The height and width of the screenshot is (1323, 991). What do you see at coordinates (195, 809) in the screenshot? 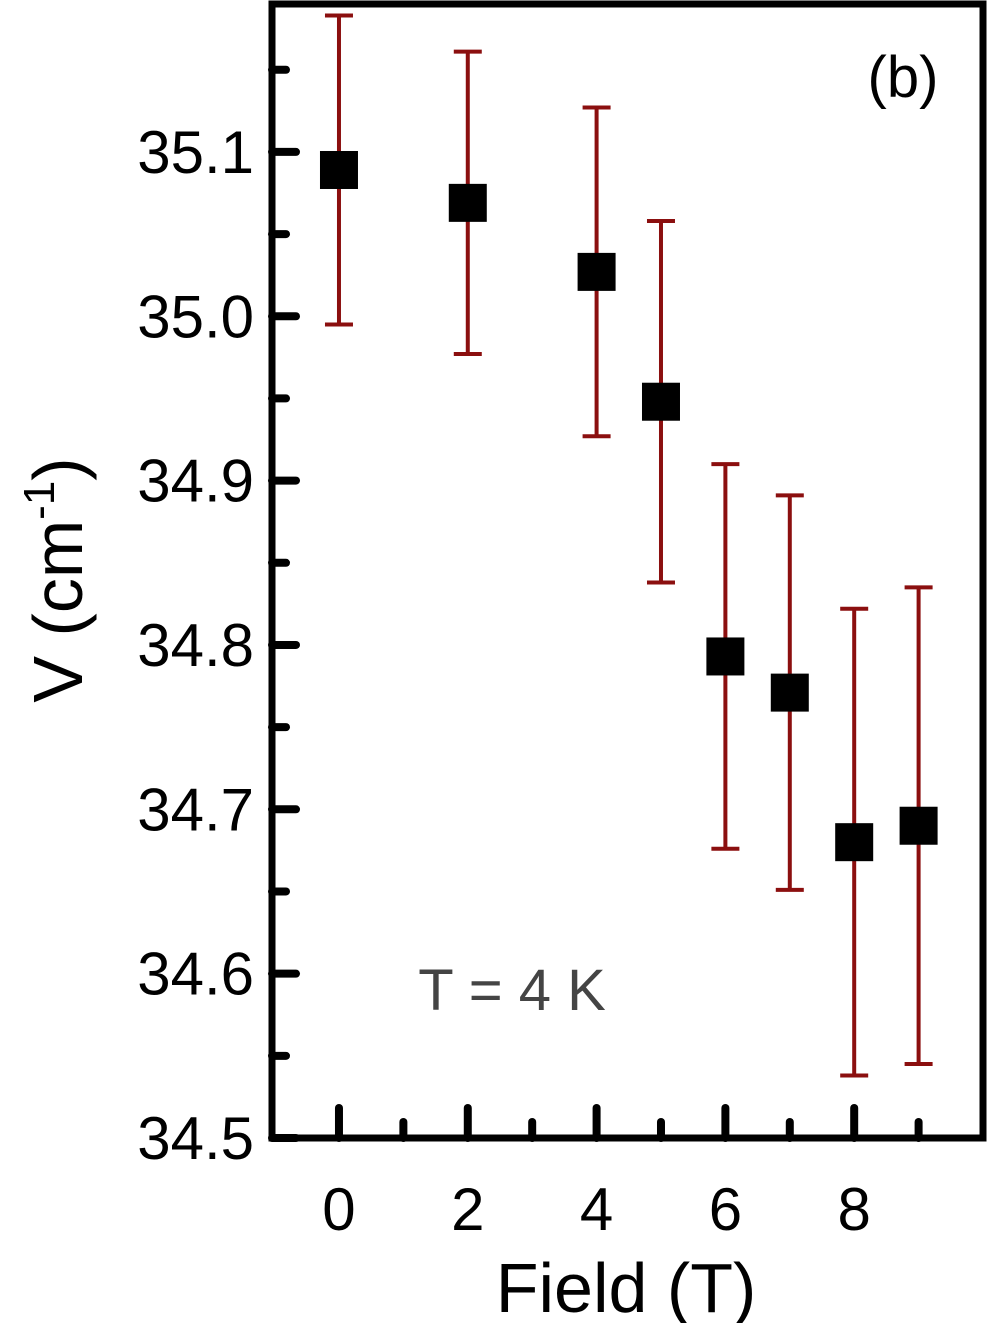
I see `y-tick-label: 34.7` at bounding box center [195, 809].